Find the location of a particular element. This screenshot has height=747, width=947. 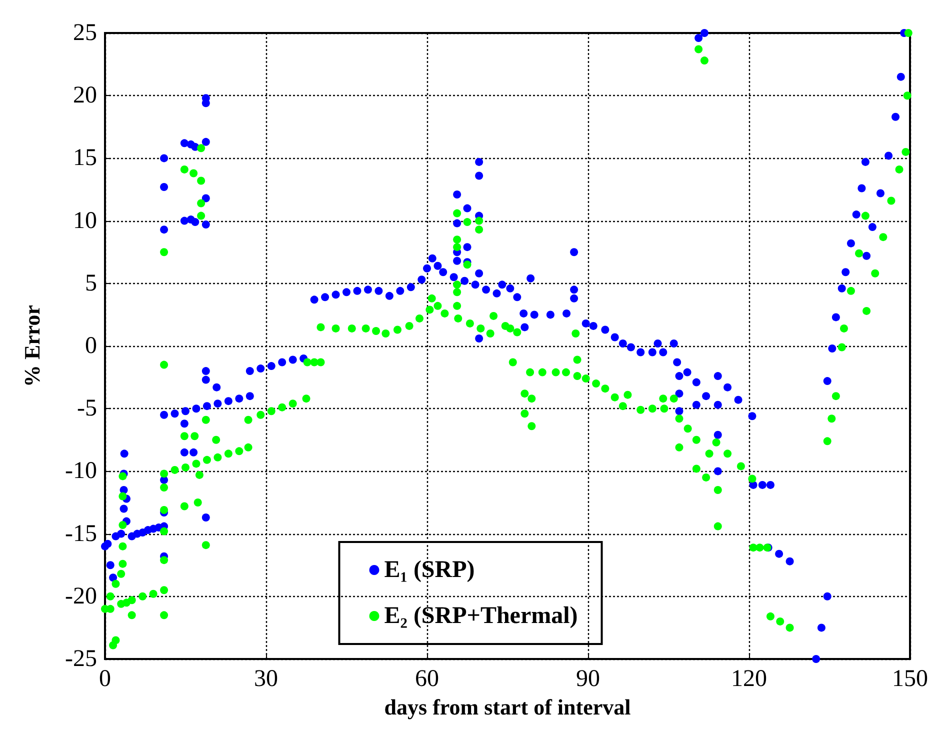

x-tick-label: 90 is located at coordinates (588, 679).